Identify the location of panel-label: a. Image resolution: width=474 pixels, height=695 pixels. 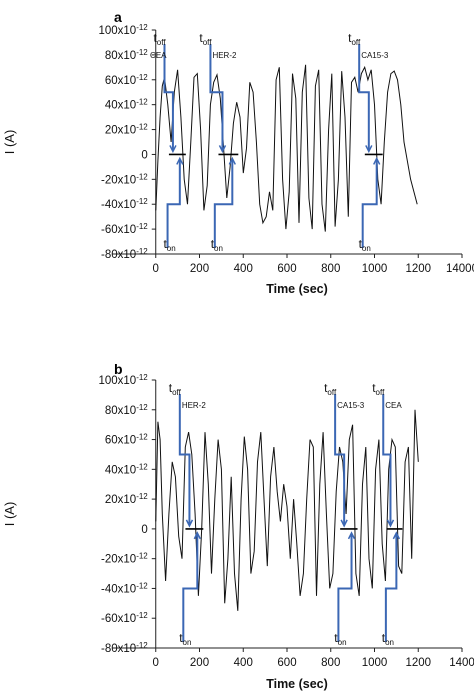
(118, 17).